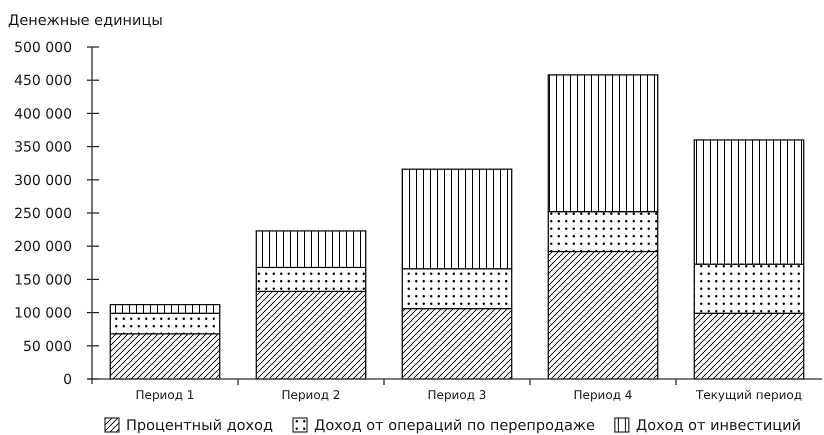  What do you see at coordinates (748, 395) in the screenshot?
I see `x-tick-label: Текущий период` at bounding box center [748, 395].